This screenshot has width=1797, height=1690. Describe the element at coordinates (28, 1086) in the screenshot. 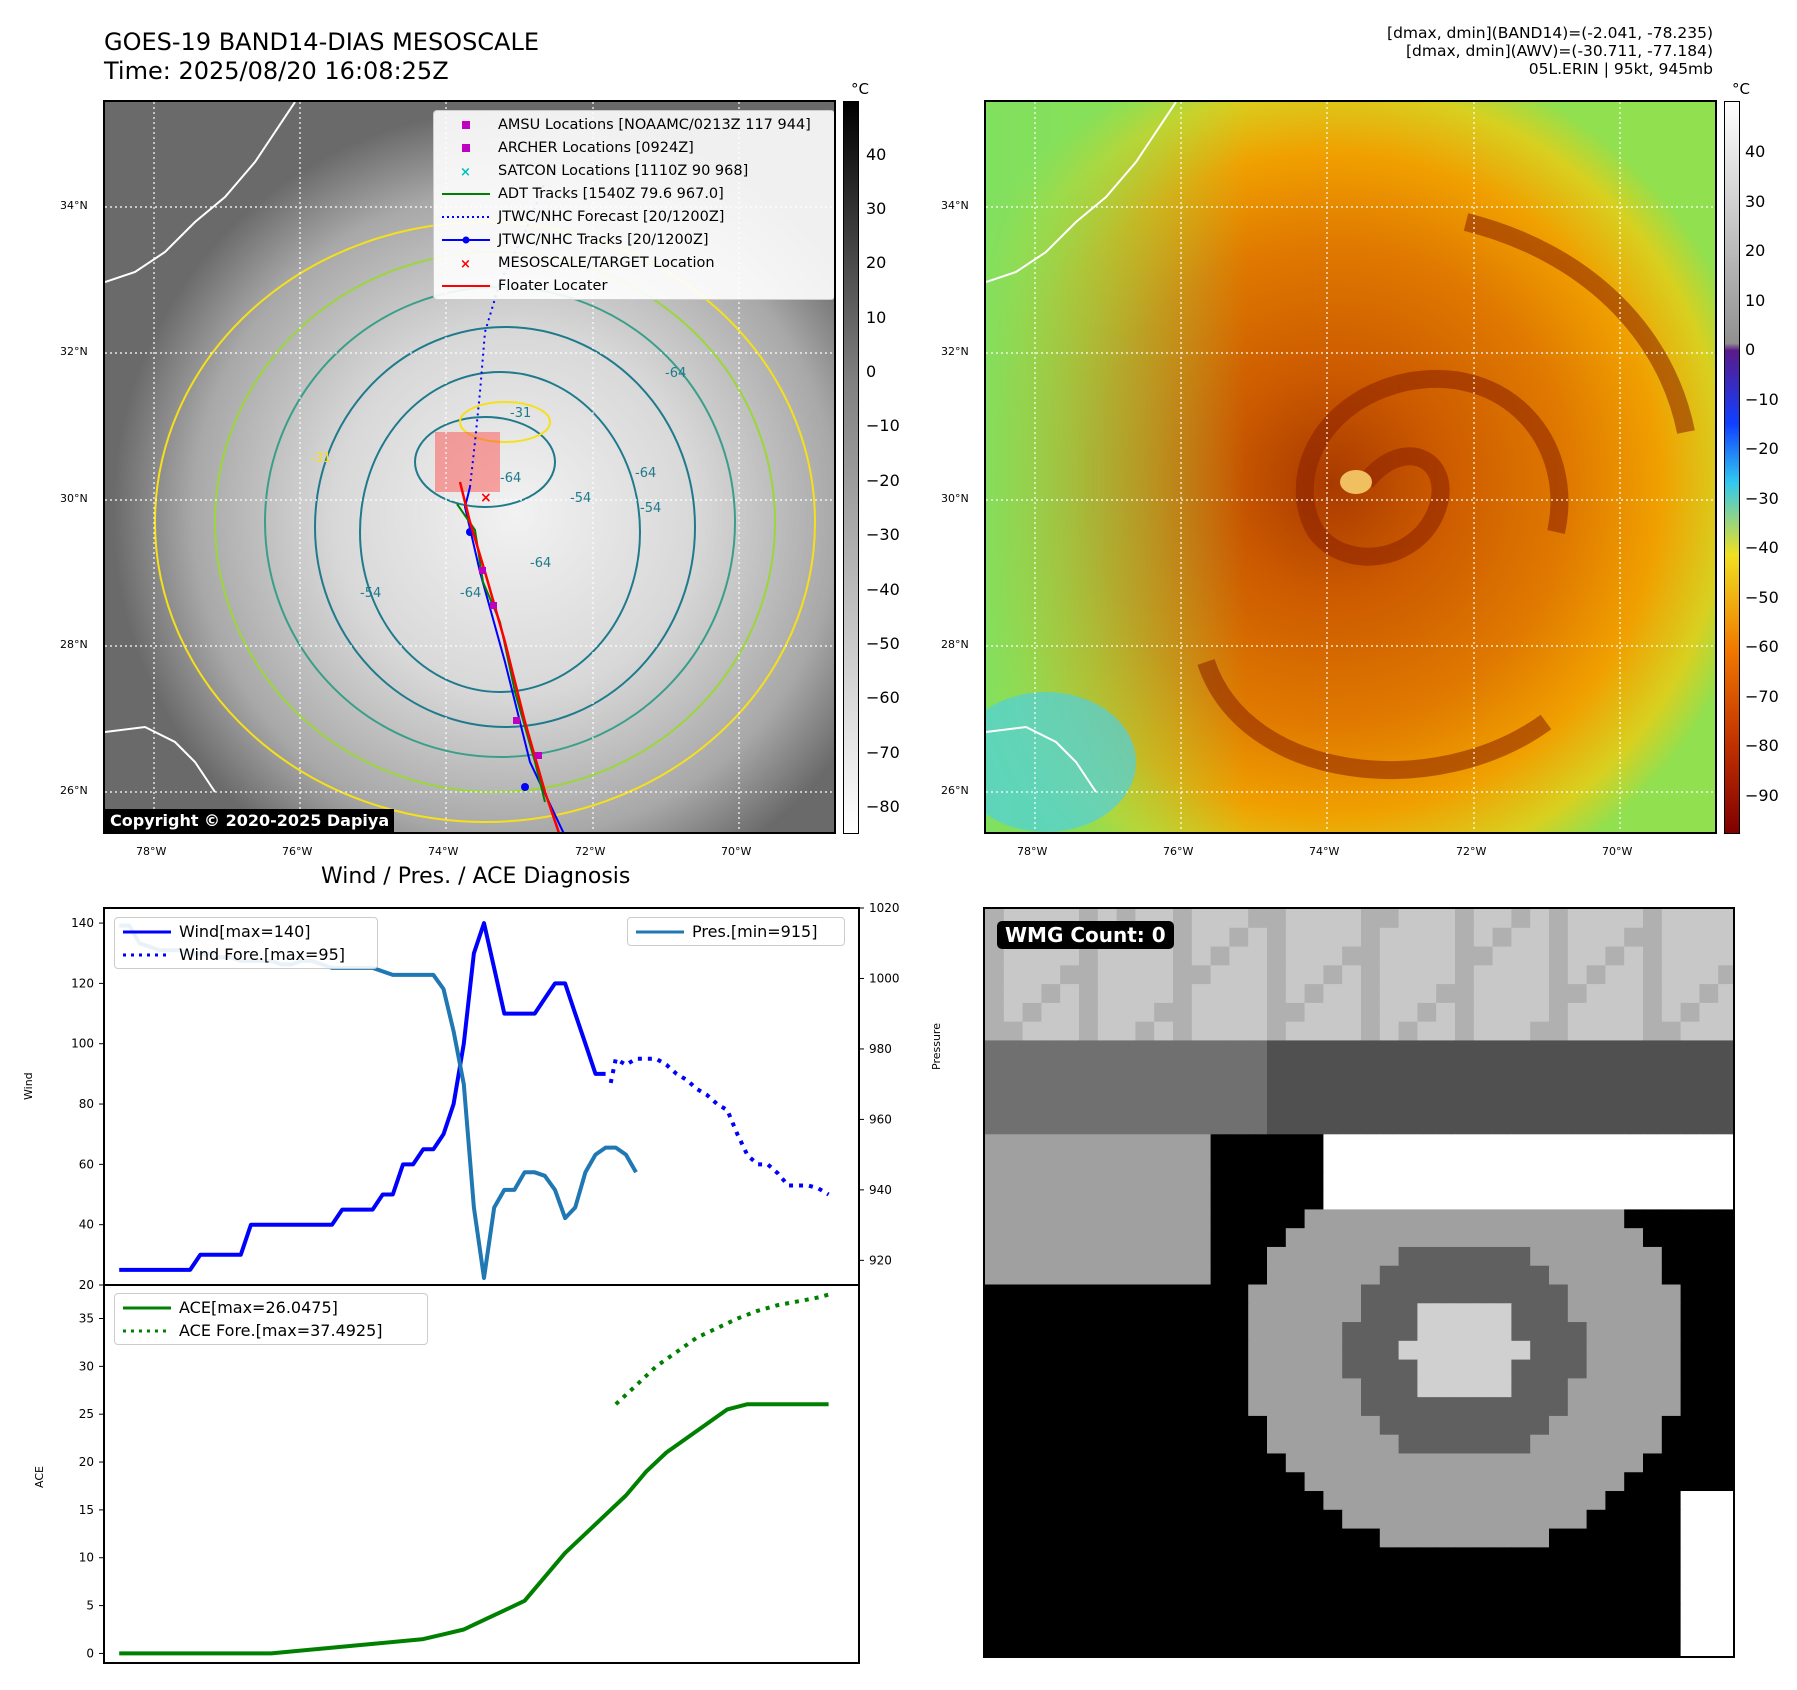

I see `wind-axis-label: Wind` at that location.